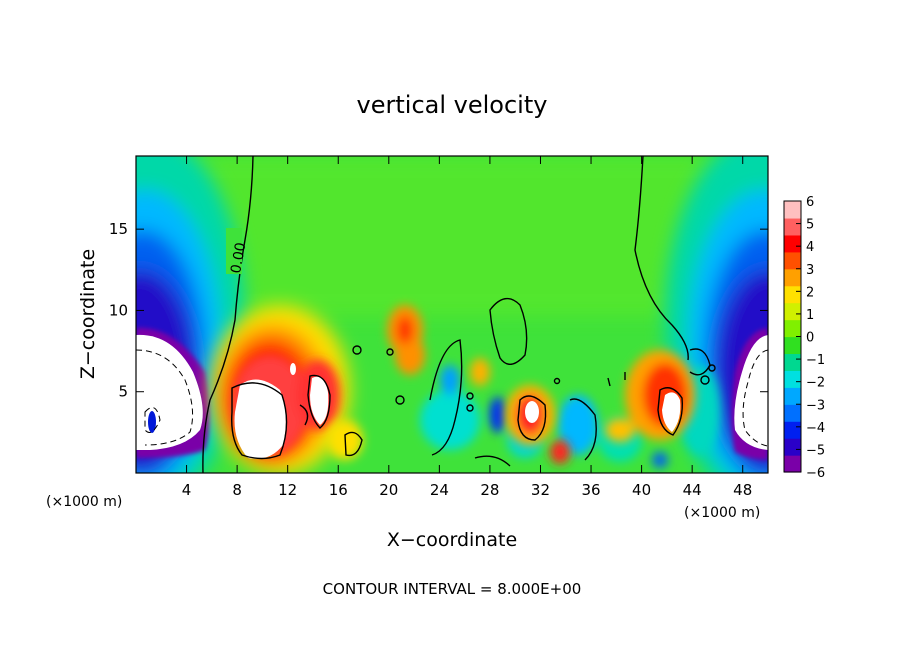 The height and width of the screenshot is (654, 904). What do you see at coordinates (388, 490) in the screenshot?
I see `x-tick-label: 20` at bounding box center [388, 490].